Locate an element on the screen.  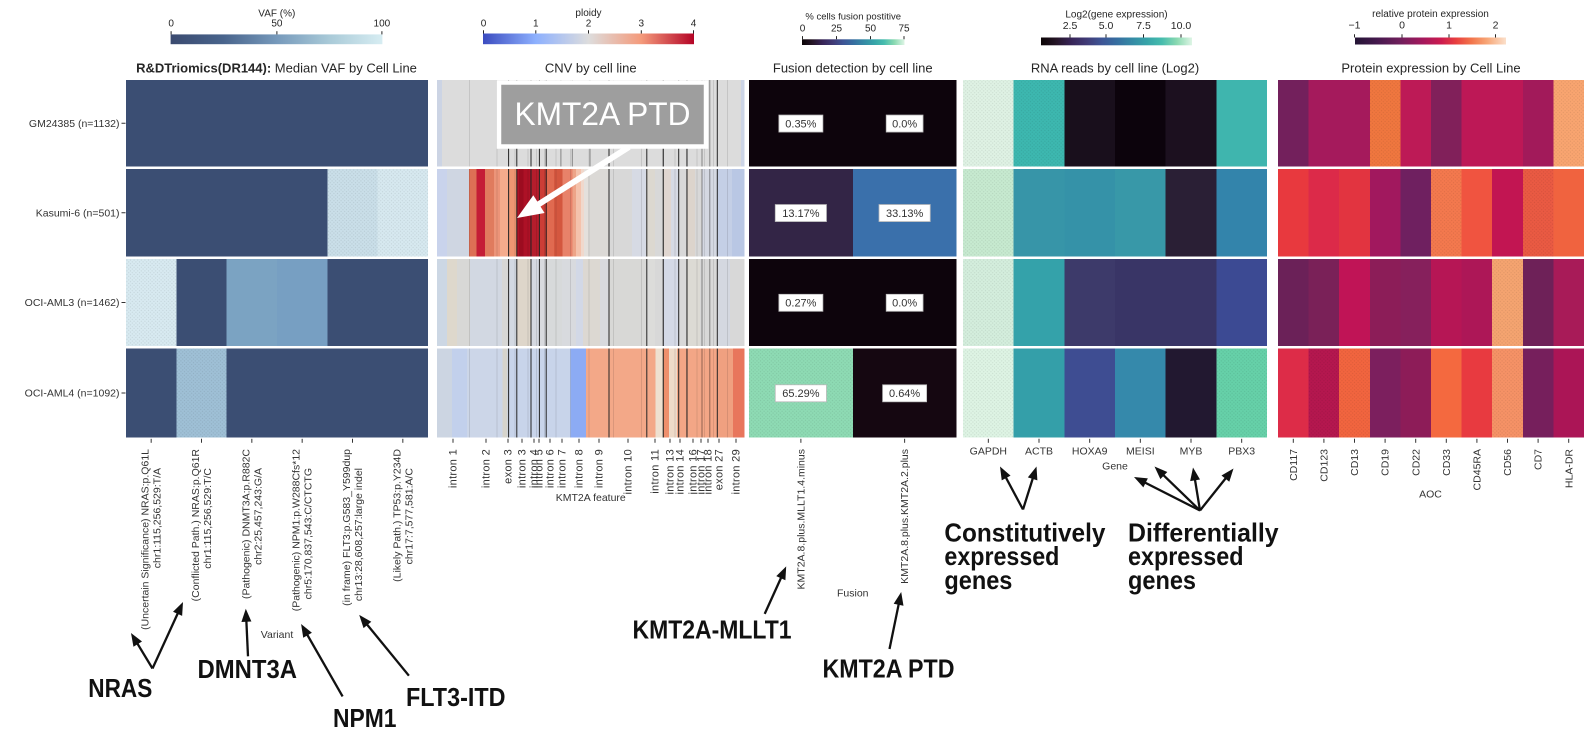
svg-text: KMT2A.8.plus.MLLT1.4.minus is located at coordinates (801, 519).